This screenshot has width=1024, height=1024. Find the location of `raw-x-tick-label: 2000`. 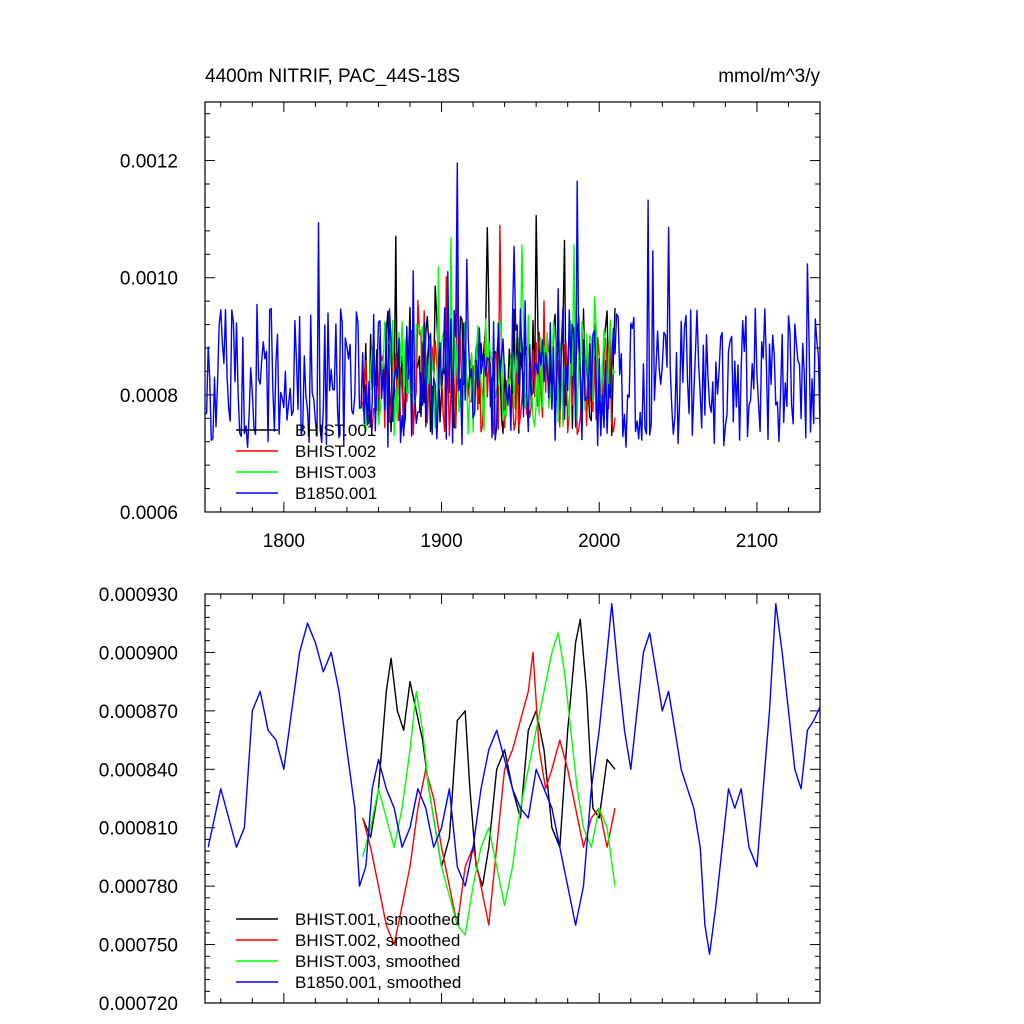

raw-x-tick-label: 2000 is located at coordinates (599, 541).